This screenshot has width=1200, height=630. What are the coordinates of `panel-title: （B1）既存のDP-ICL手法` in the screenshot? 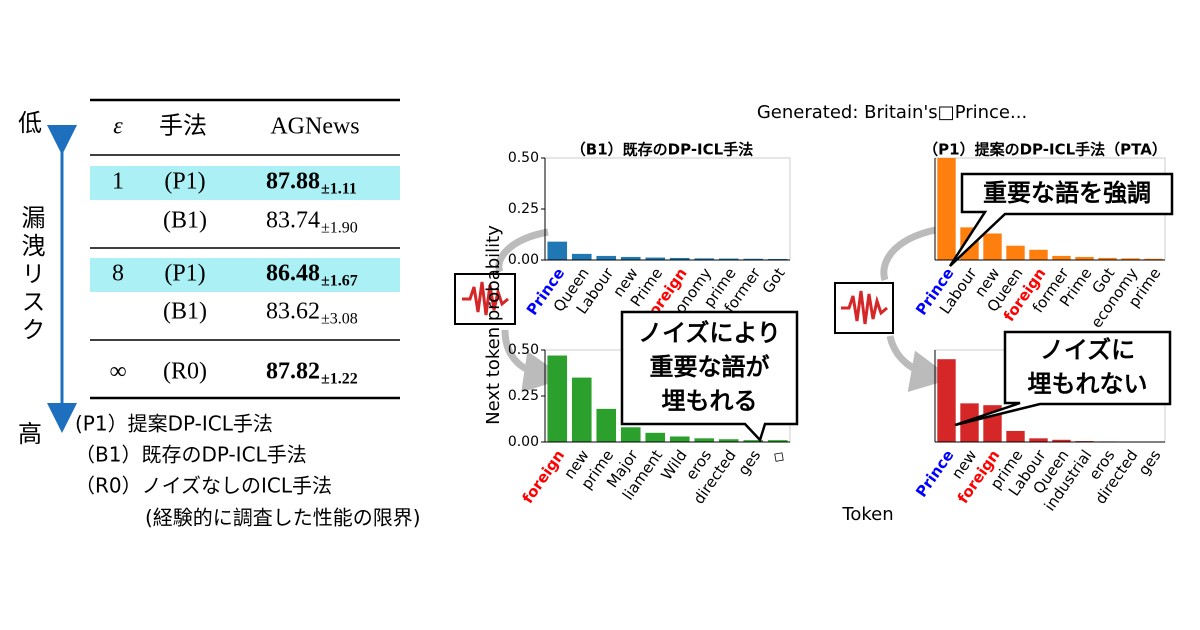 It's located at (662, 150).